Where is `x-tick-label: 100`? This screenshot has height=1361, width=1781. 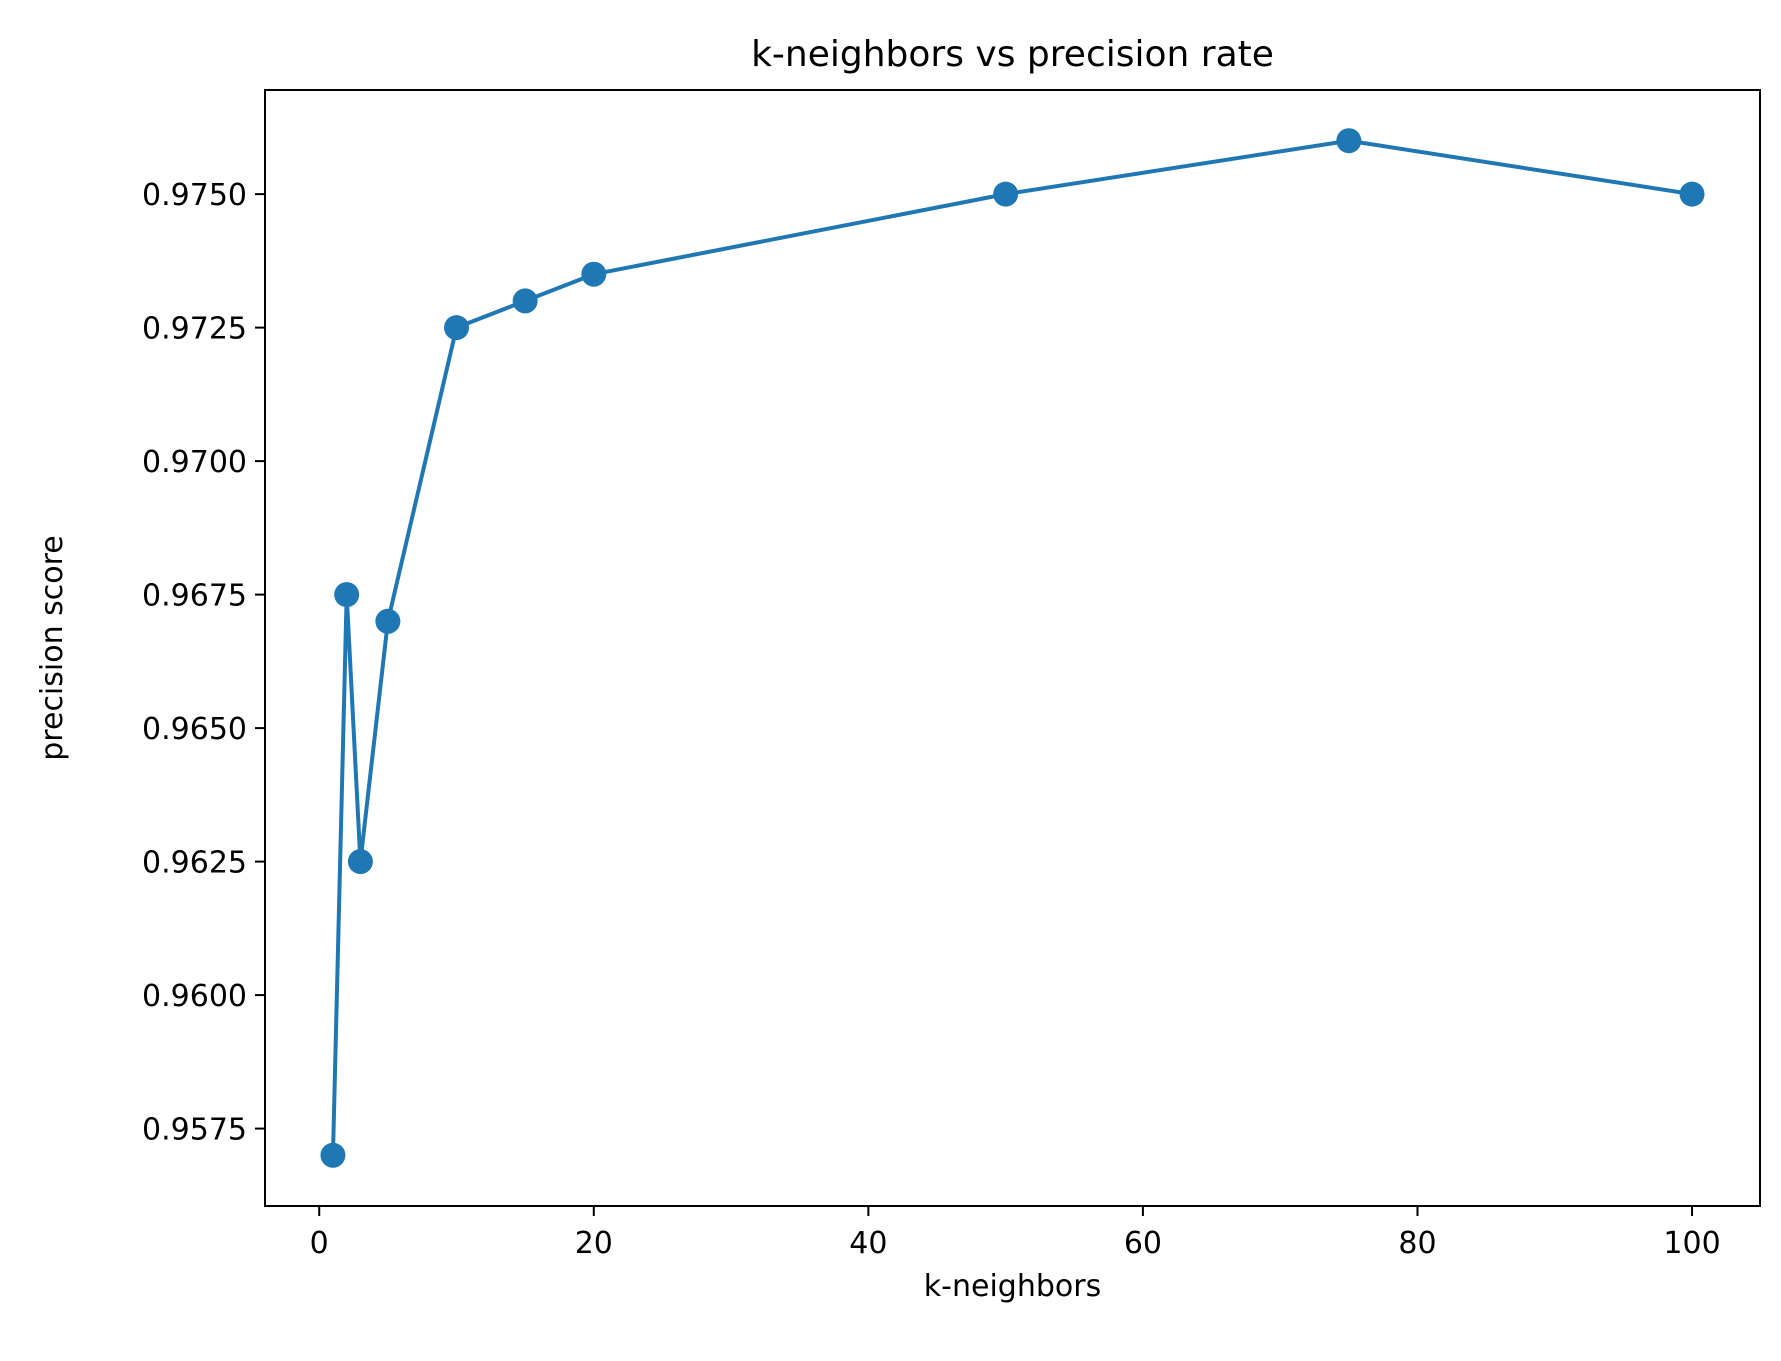 x-tick-label: 100 is located at coordinates (1691, 1243).